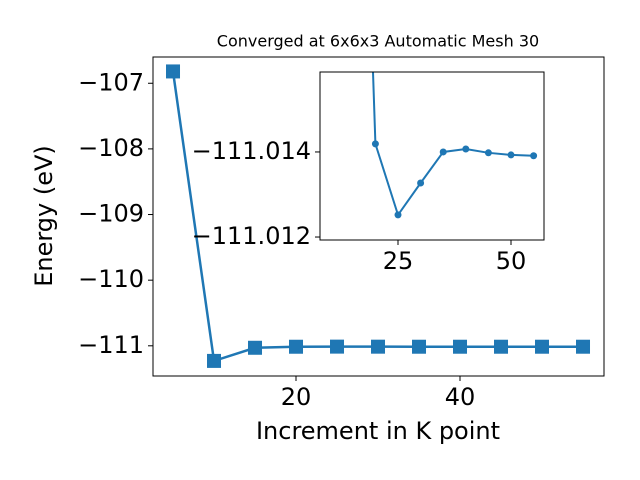 Image resolution: width=640 pixels, height=480 pixels. I want to click on axes-frame, so click(432, 156).